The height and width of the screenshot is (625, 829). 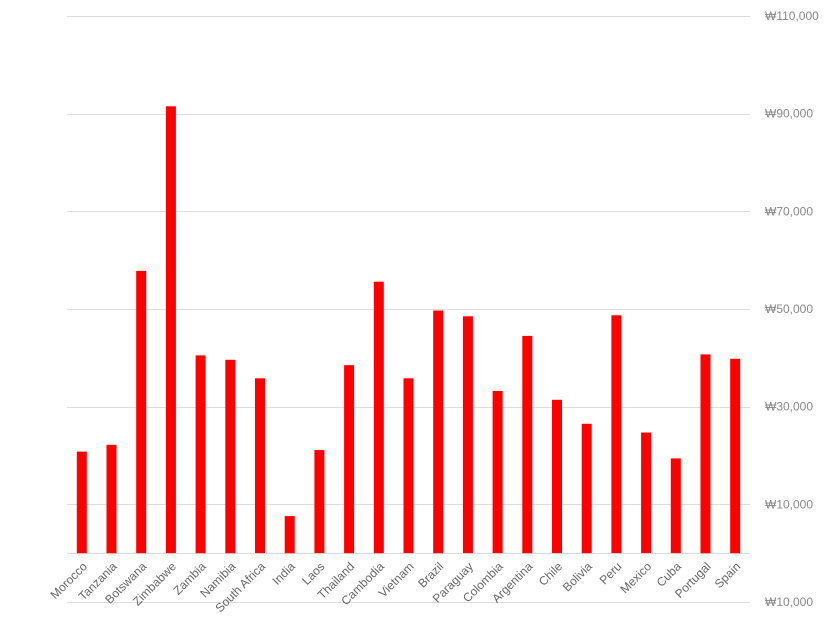 I want to click on x-category-label: India, so click(x=284, y=573).